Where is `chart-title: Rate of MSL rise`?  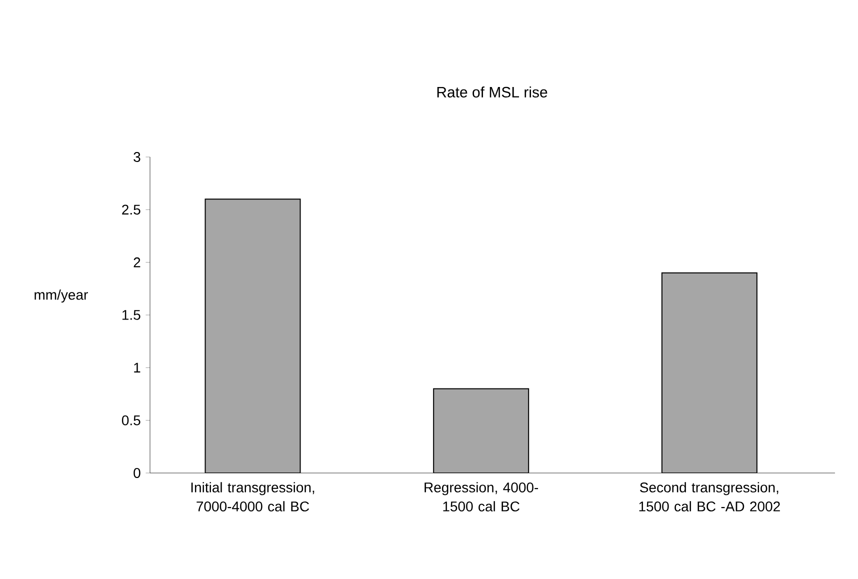 chart-title: Rate of MSL rise is located at coordinates (492, 92).